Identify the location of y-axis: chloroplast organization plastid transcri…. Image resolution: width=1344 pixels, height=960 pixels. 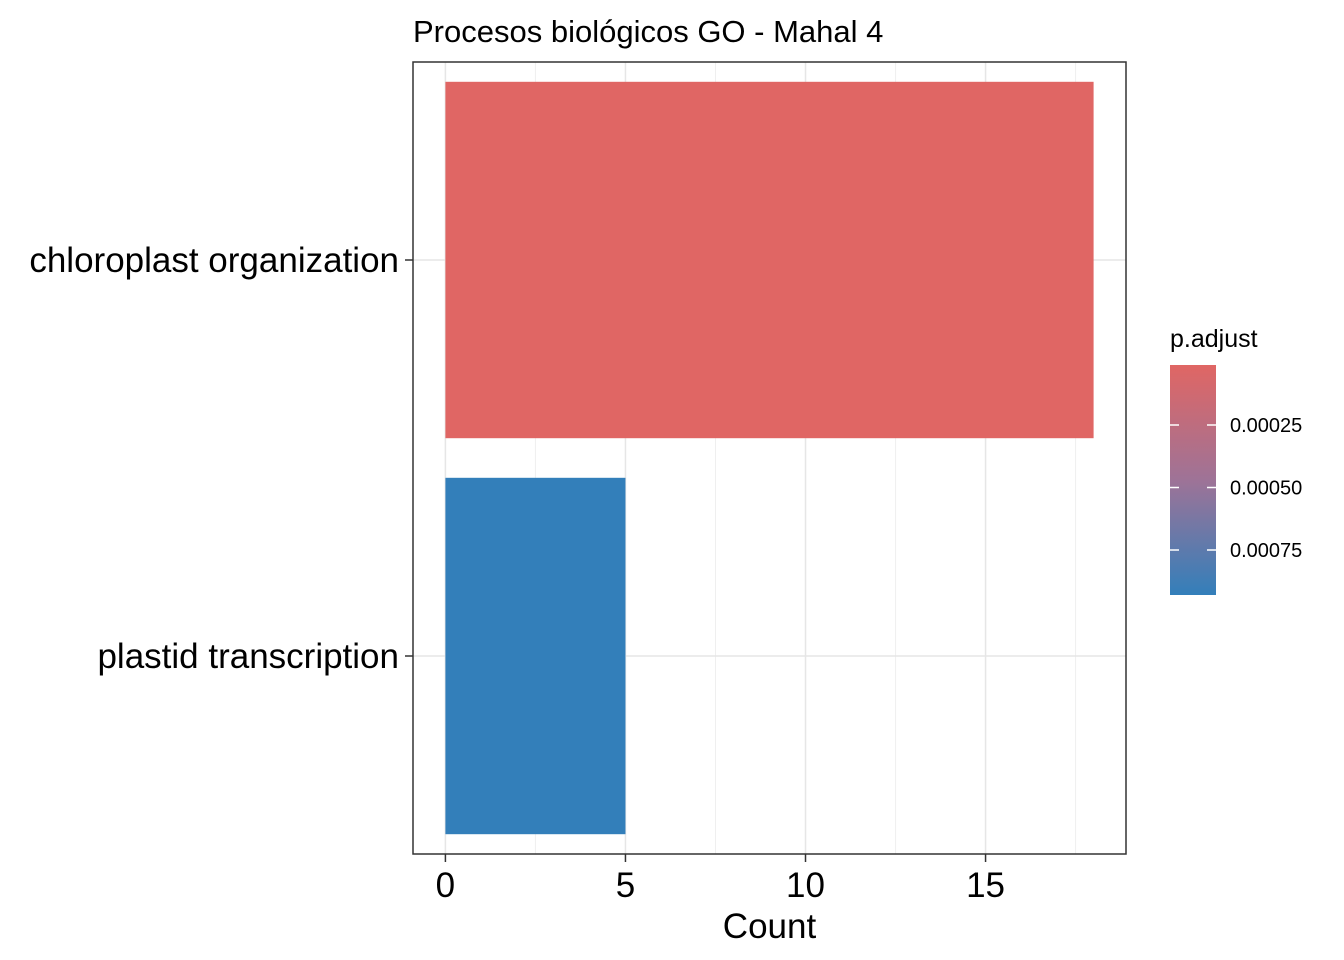
(221, 458).